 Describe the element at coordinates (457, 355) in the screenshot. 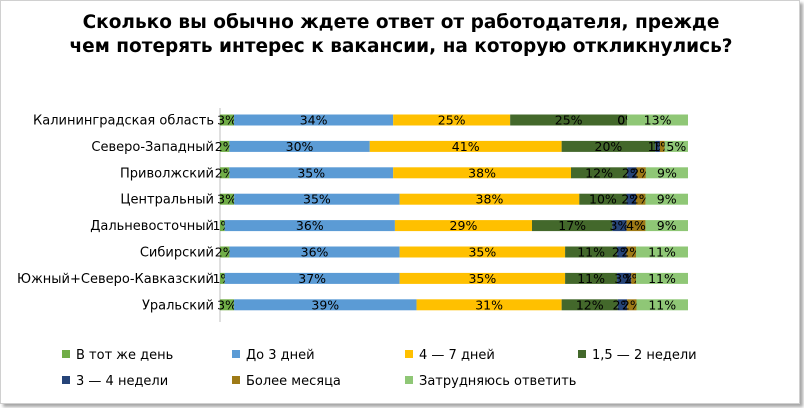

I see `legend-label: 4 — 7 дней` at that location.